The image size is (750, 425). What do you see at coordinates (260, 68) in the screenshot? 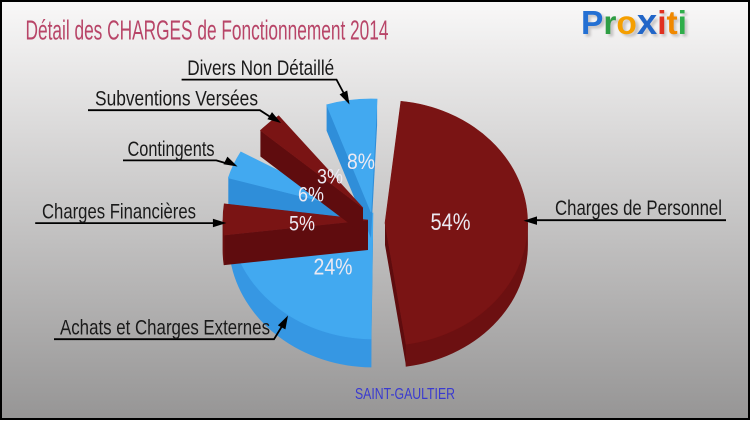
I see `svg-text: Divers Non Détaillé` at bounding box center [260, 68].